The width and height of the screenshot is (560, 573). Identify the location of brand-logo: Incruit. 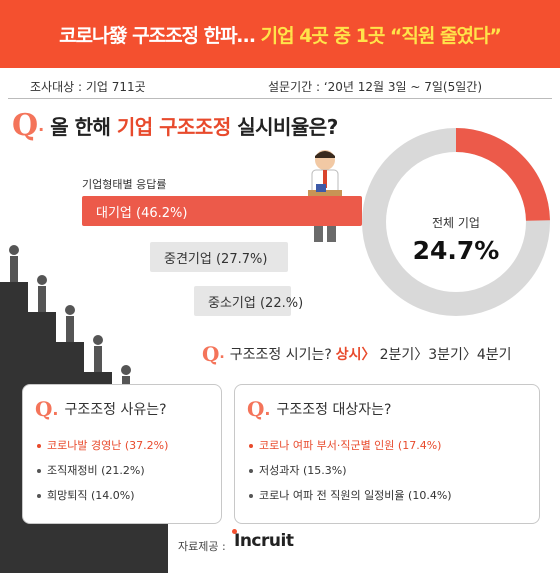
(264, 541).